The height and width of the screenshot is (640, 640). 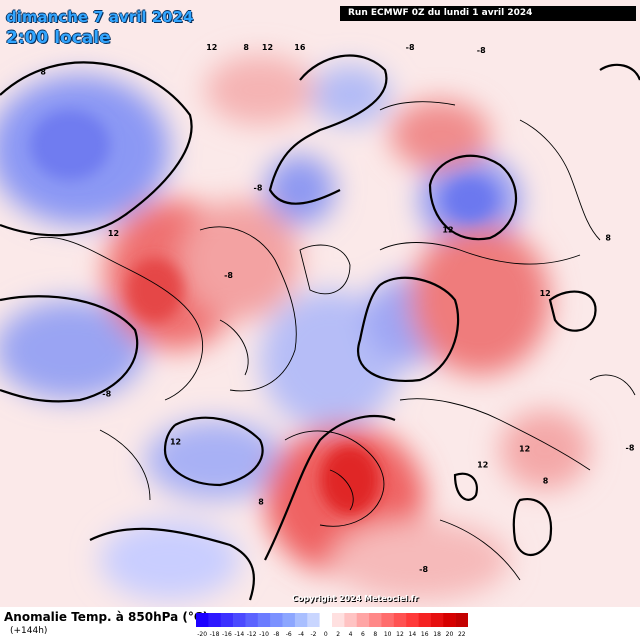 I want to click on legend-tick-label: 12, so click(x=400, y=634).